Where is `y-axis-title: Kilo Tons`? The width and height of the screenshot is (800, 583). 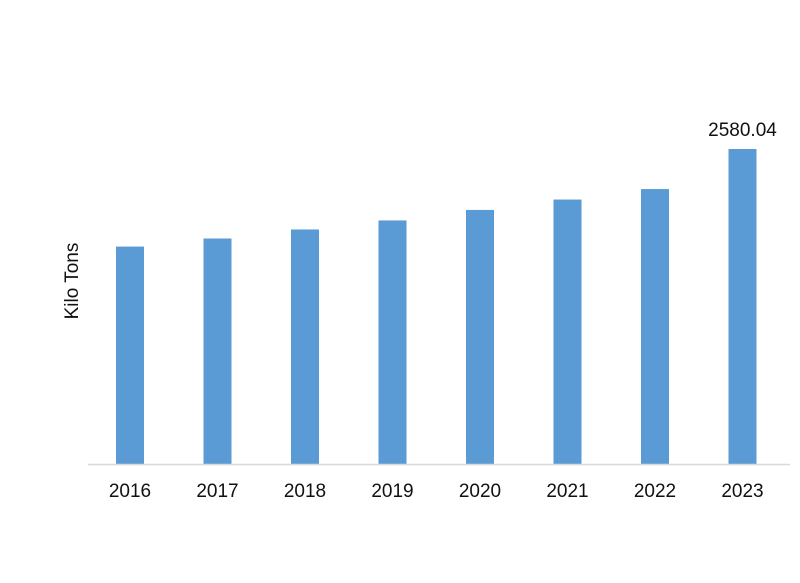
y-axis-title: Kilo Tons is located at coordinates (72, 281).